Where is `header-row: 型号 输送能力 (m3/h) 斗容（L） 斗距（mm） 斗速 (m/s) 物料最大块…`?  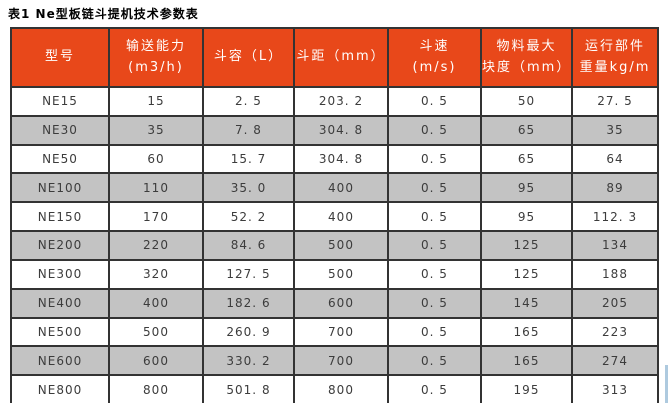 header-row: 型号 输送能力 (m3/h) 斗容（L） 斗距（mm） 斗速 (m/s) 物料最大块… is located at coordinates (334, 57).